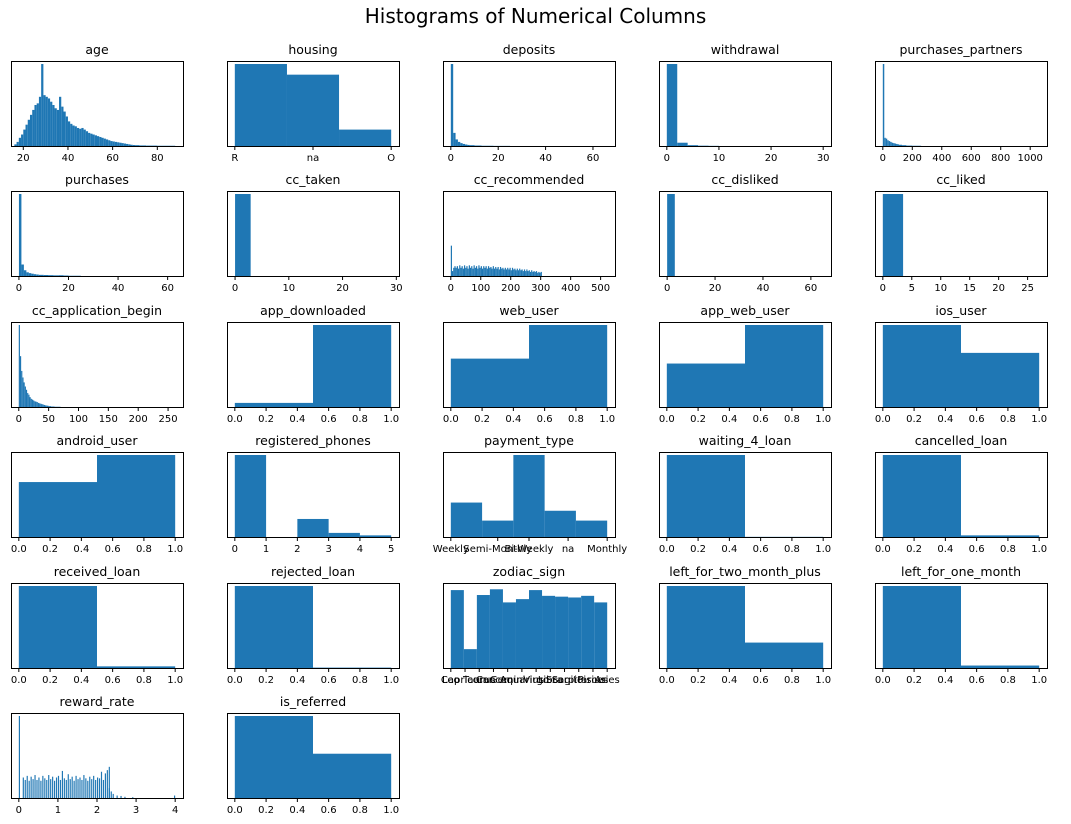 This screenshot has width=1071, height=824. Describe the element at coordinates (48, 419) in the screenshot. I see `x-tick-label: 50` at that location.